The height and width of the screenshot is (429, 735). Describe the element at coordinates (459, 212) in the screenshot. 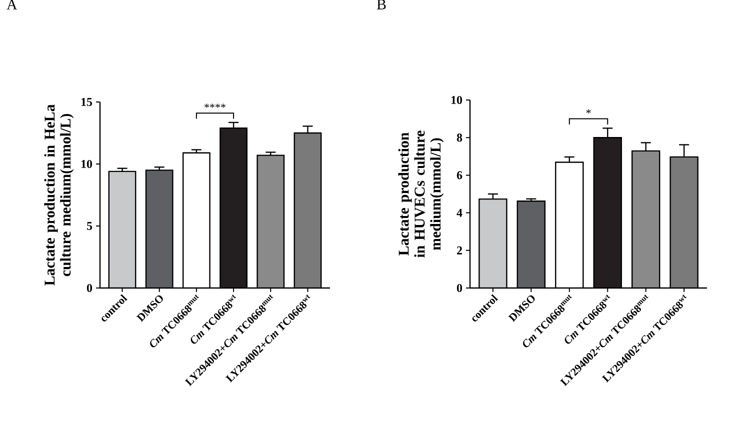

I see `y-tick-label: 4` at that location.